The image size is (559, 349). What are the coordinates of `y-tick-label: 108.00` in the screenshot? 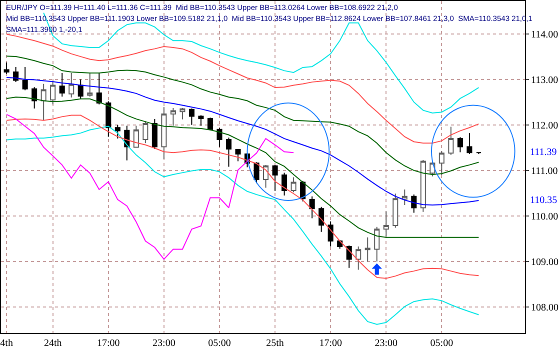 It's located at (544, 308).